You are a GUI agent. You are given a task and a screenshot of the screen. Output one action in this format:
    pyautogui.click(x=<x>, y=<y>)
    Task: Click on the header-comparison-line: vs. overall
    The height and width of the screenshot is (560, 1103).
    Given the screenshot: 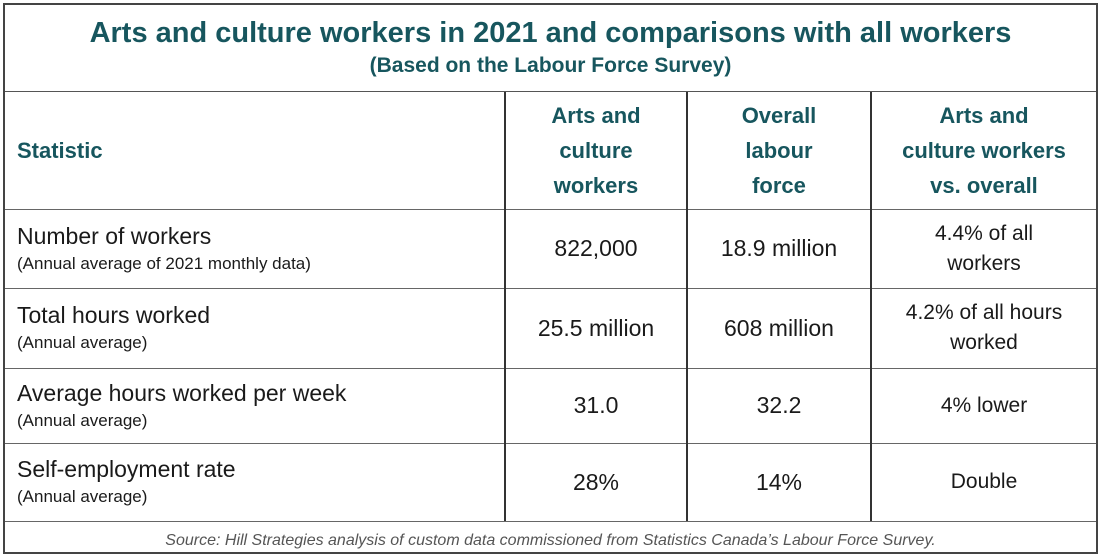 What is the action you would take?
    pyautogui.click(x=984, y=185)
    